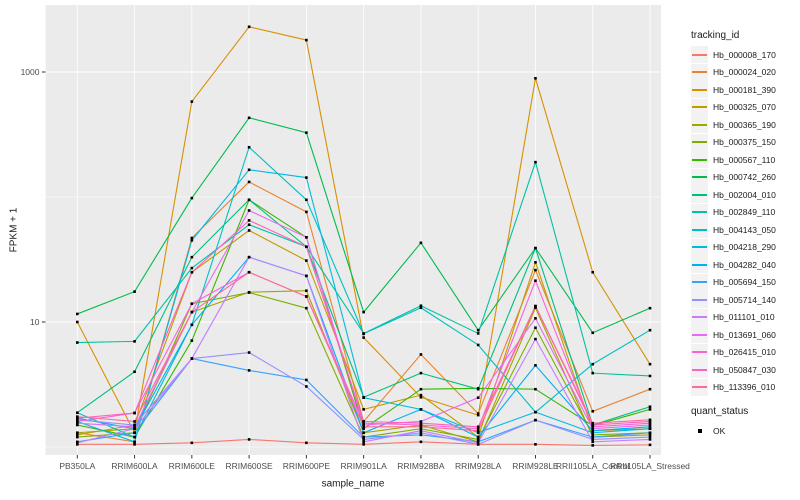 The width and height of the screenshot is (800, 500). I want to click on legend-item-Hb_000024_020: Hb_000024_020, so click(745, 72).